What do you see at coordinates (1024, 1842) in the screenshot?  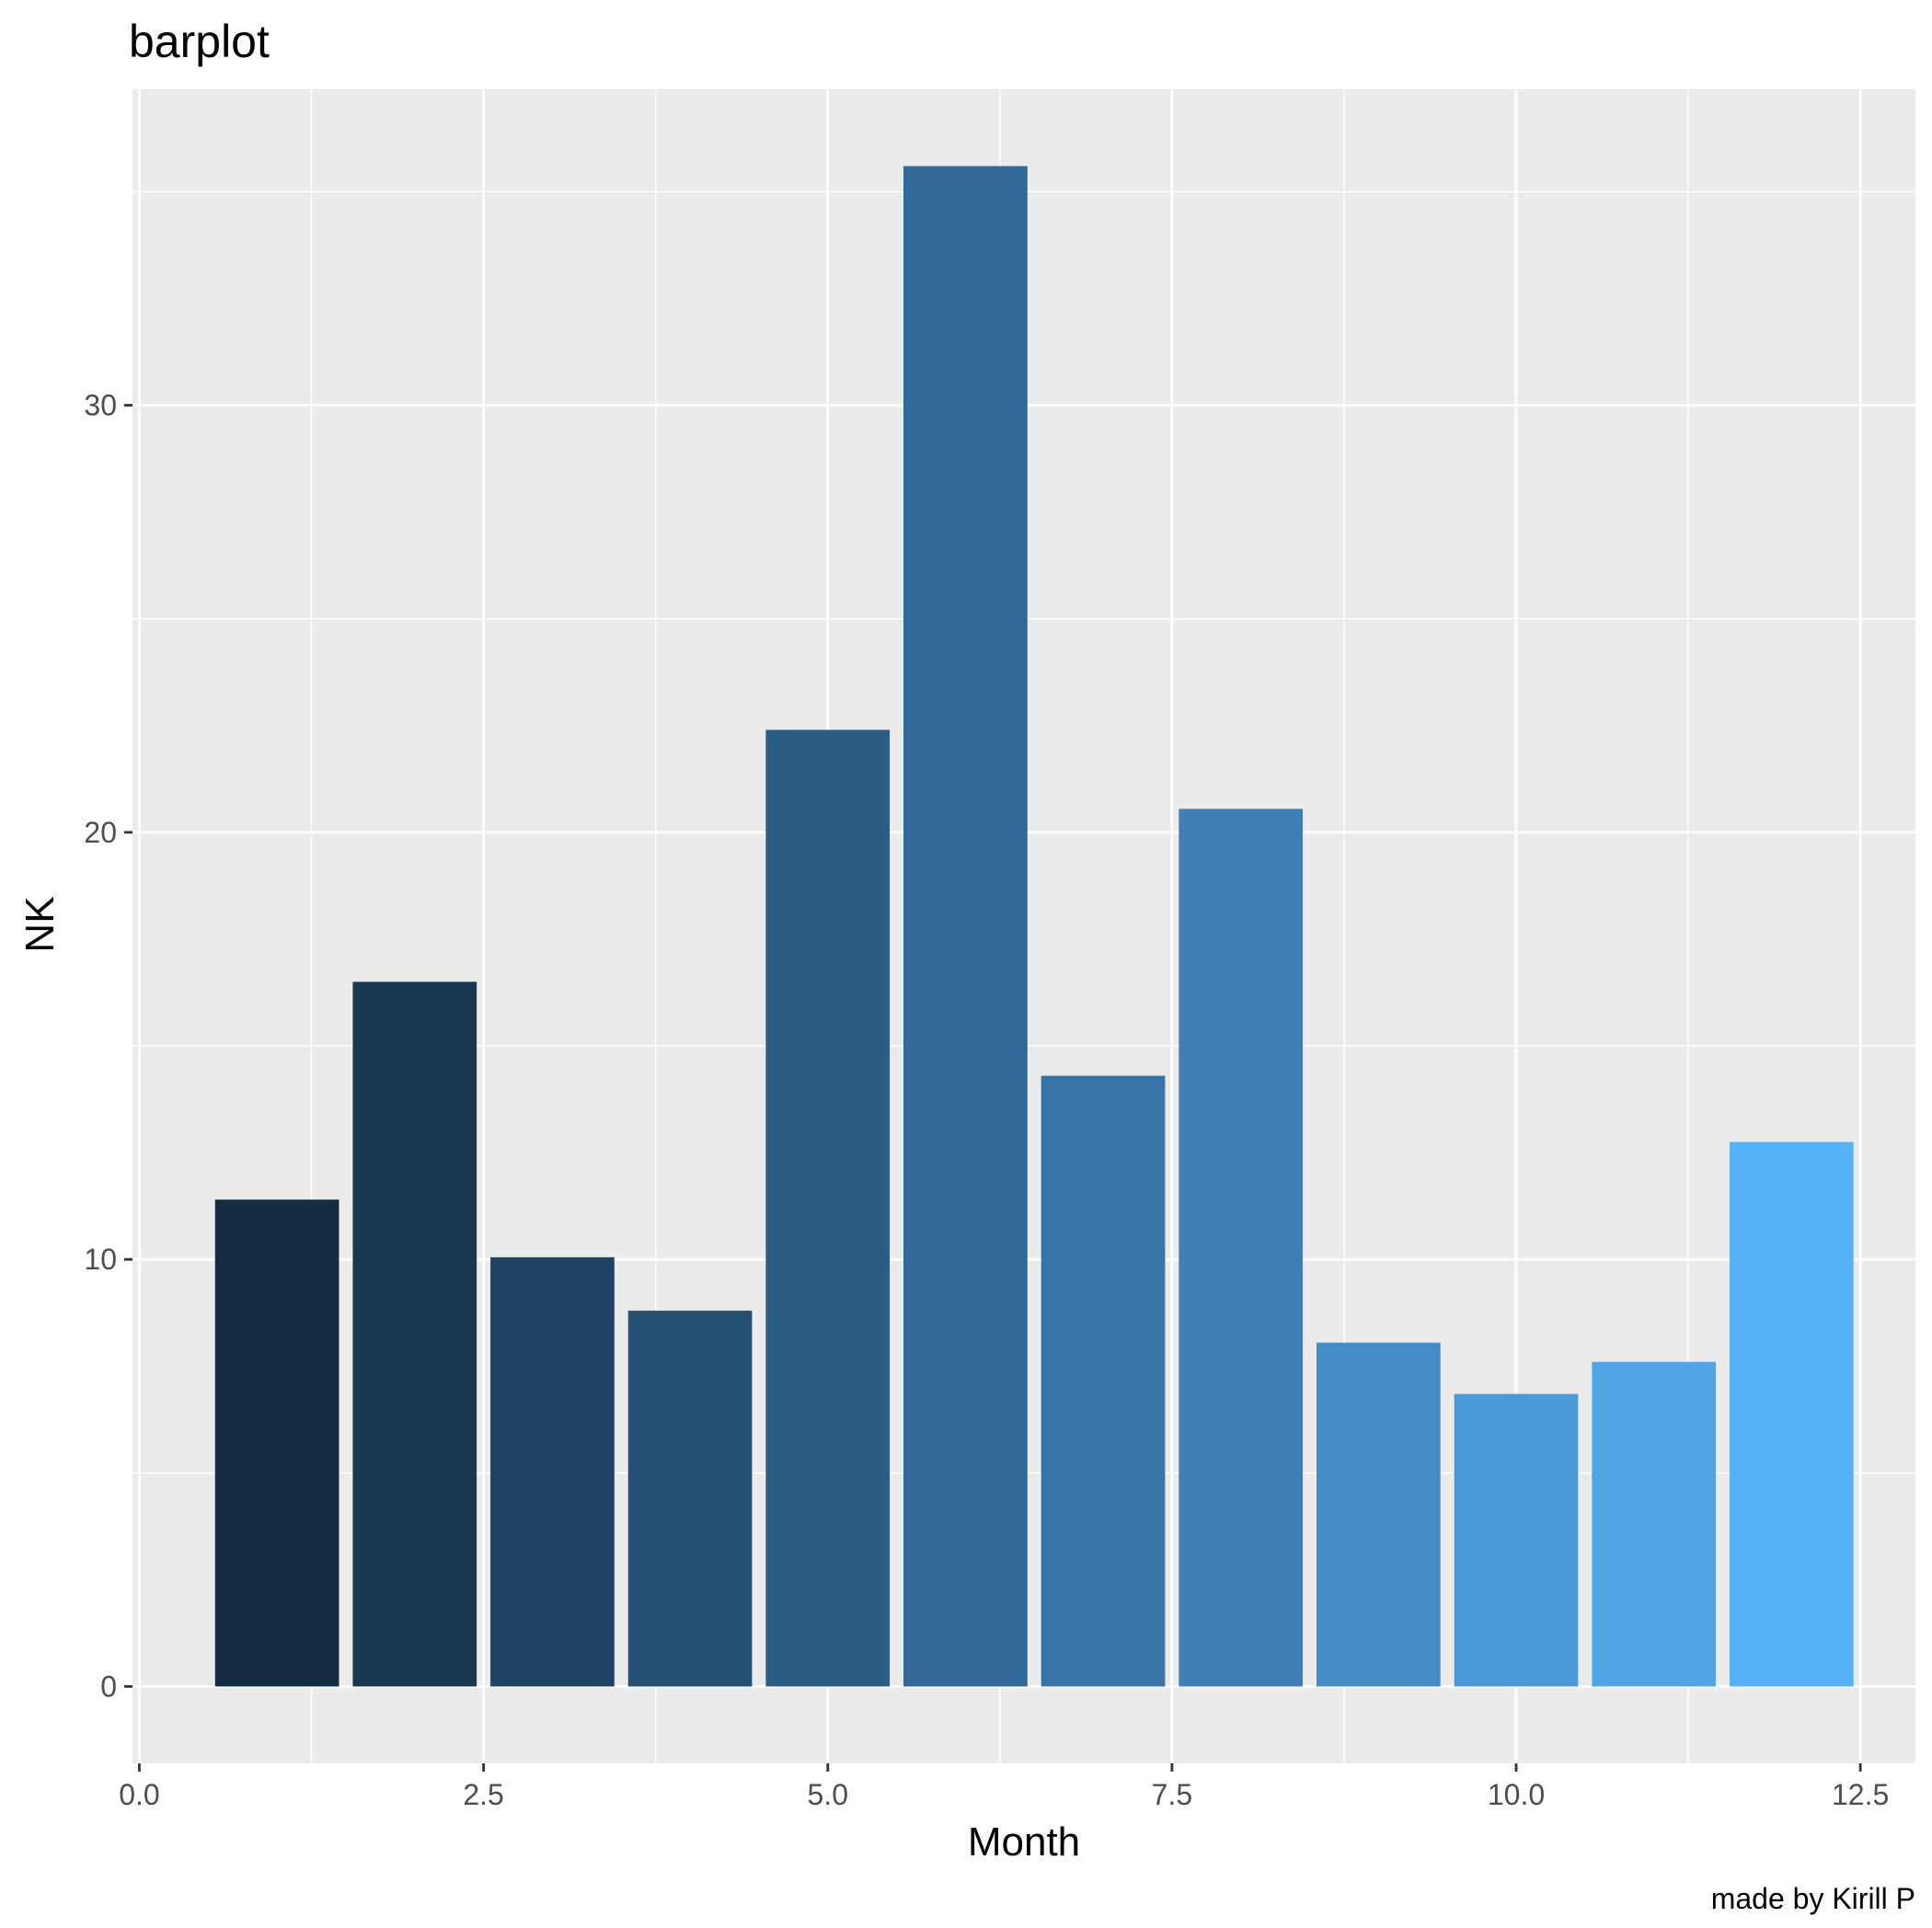 I see `x-axis-title: Month` at bounding box center [1024, 1842].